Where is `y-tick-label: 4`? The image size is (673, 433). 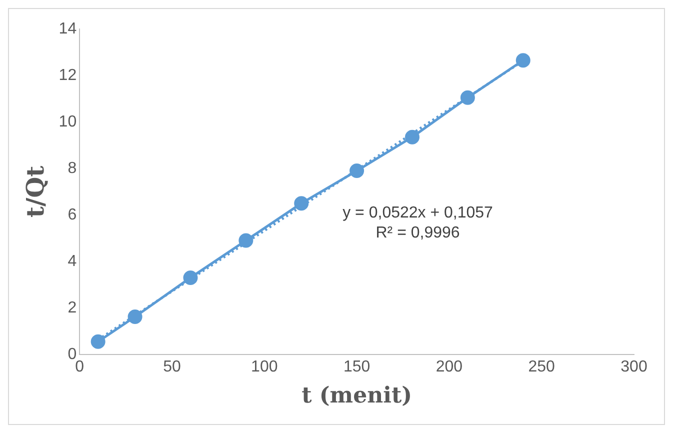
y-tick-label: 4 is located at coordinates (72, 261).